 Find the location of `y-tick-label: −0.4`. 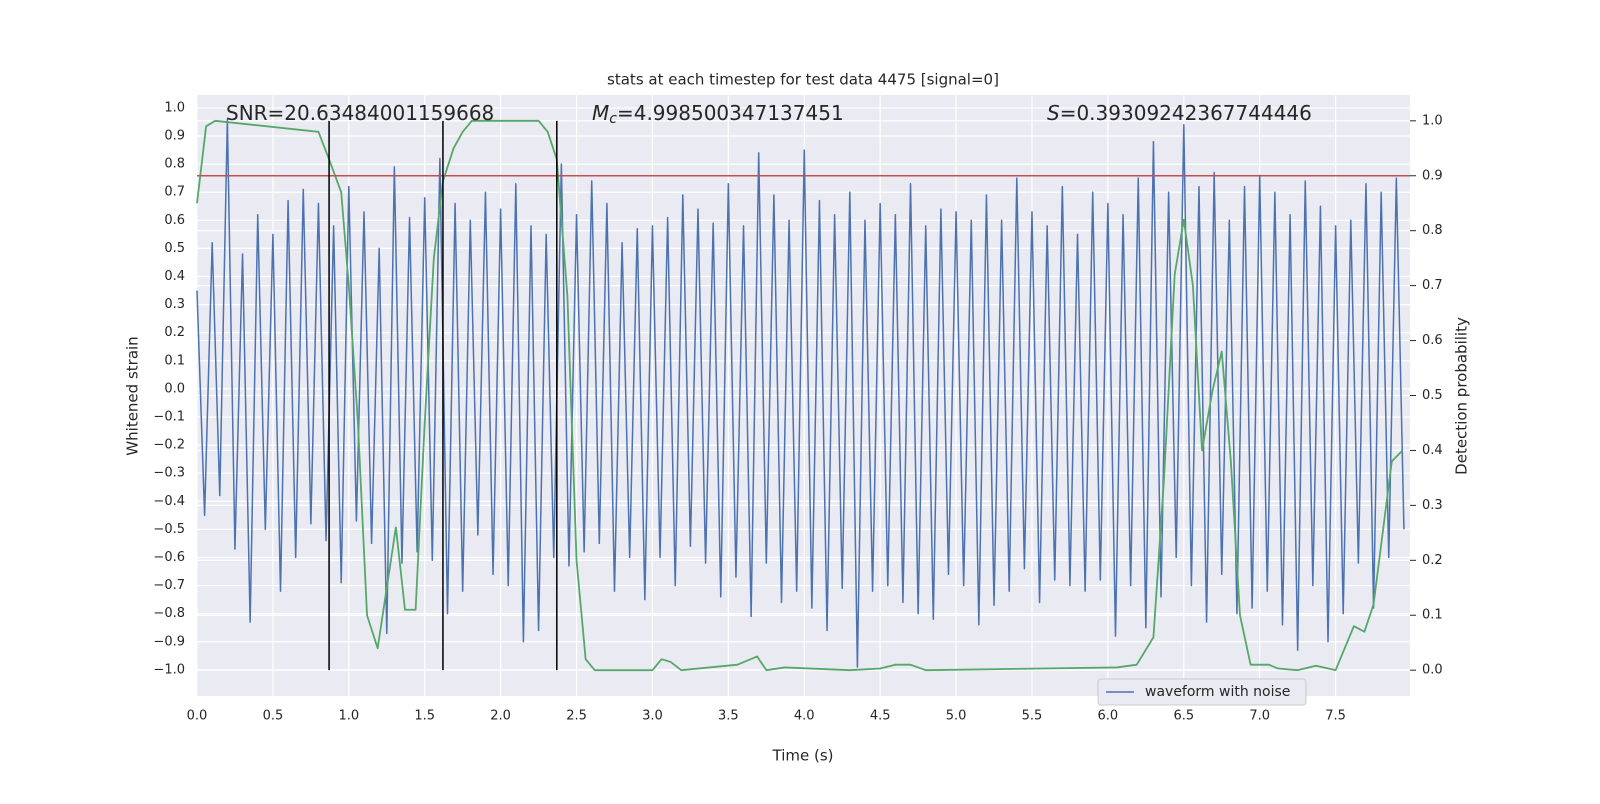

y-tick-label: −0.4 is located at coordinates (169, 501).